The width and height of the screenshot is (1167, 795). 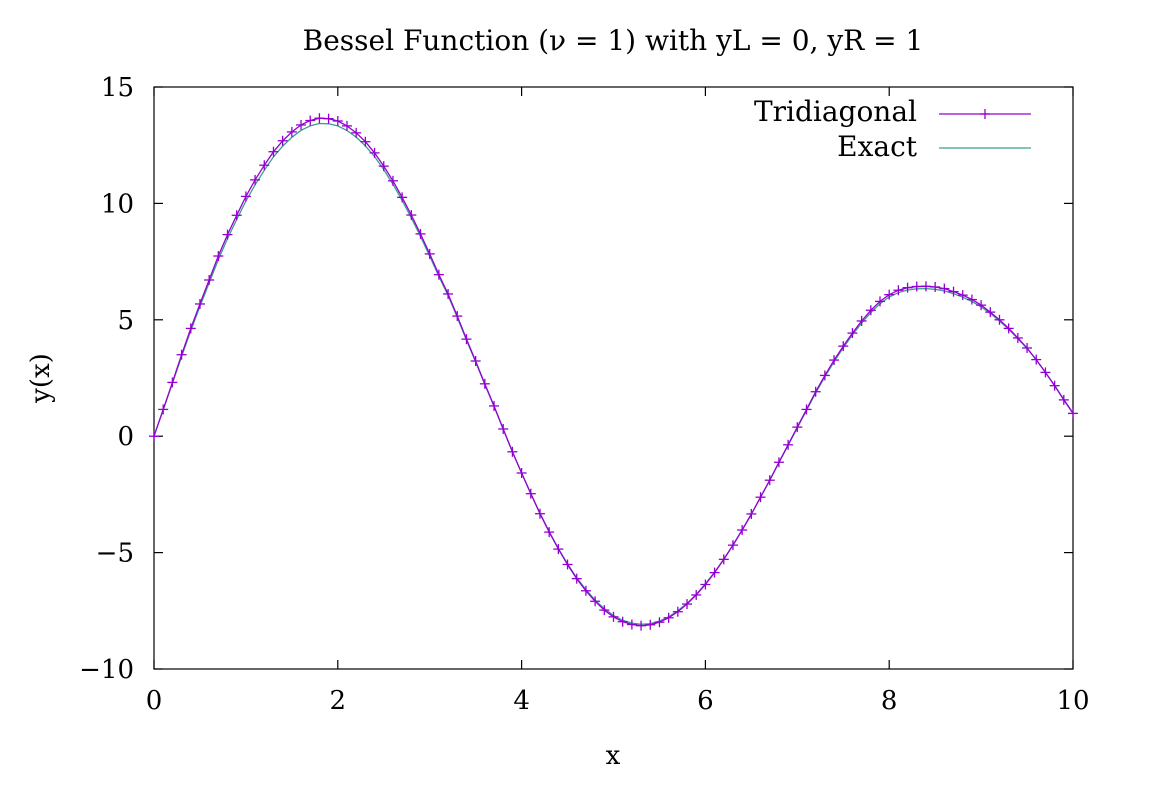 I want to click on y-tick-labels: −10 −5 0 5 10 15, so click(x=106, y=379).